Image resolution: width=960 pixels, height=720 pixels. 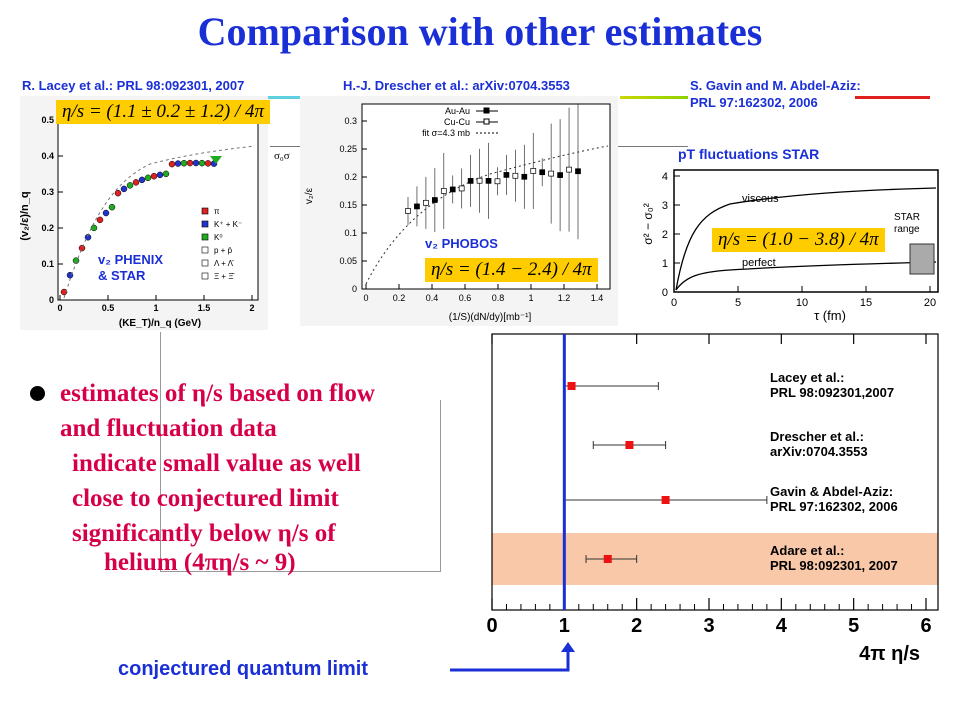 I want to click on chart-xtick-label: 2, so click(x=636, y=626).